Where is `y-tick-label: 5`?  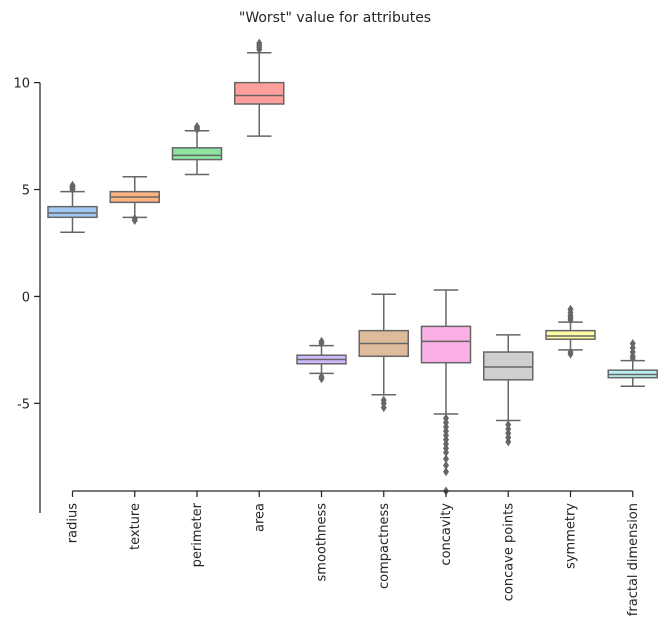 y-tick-label: 5 is located at coordinates (26, 191).